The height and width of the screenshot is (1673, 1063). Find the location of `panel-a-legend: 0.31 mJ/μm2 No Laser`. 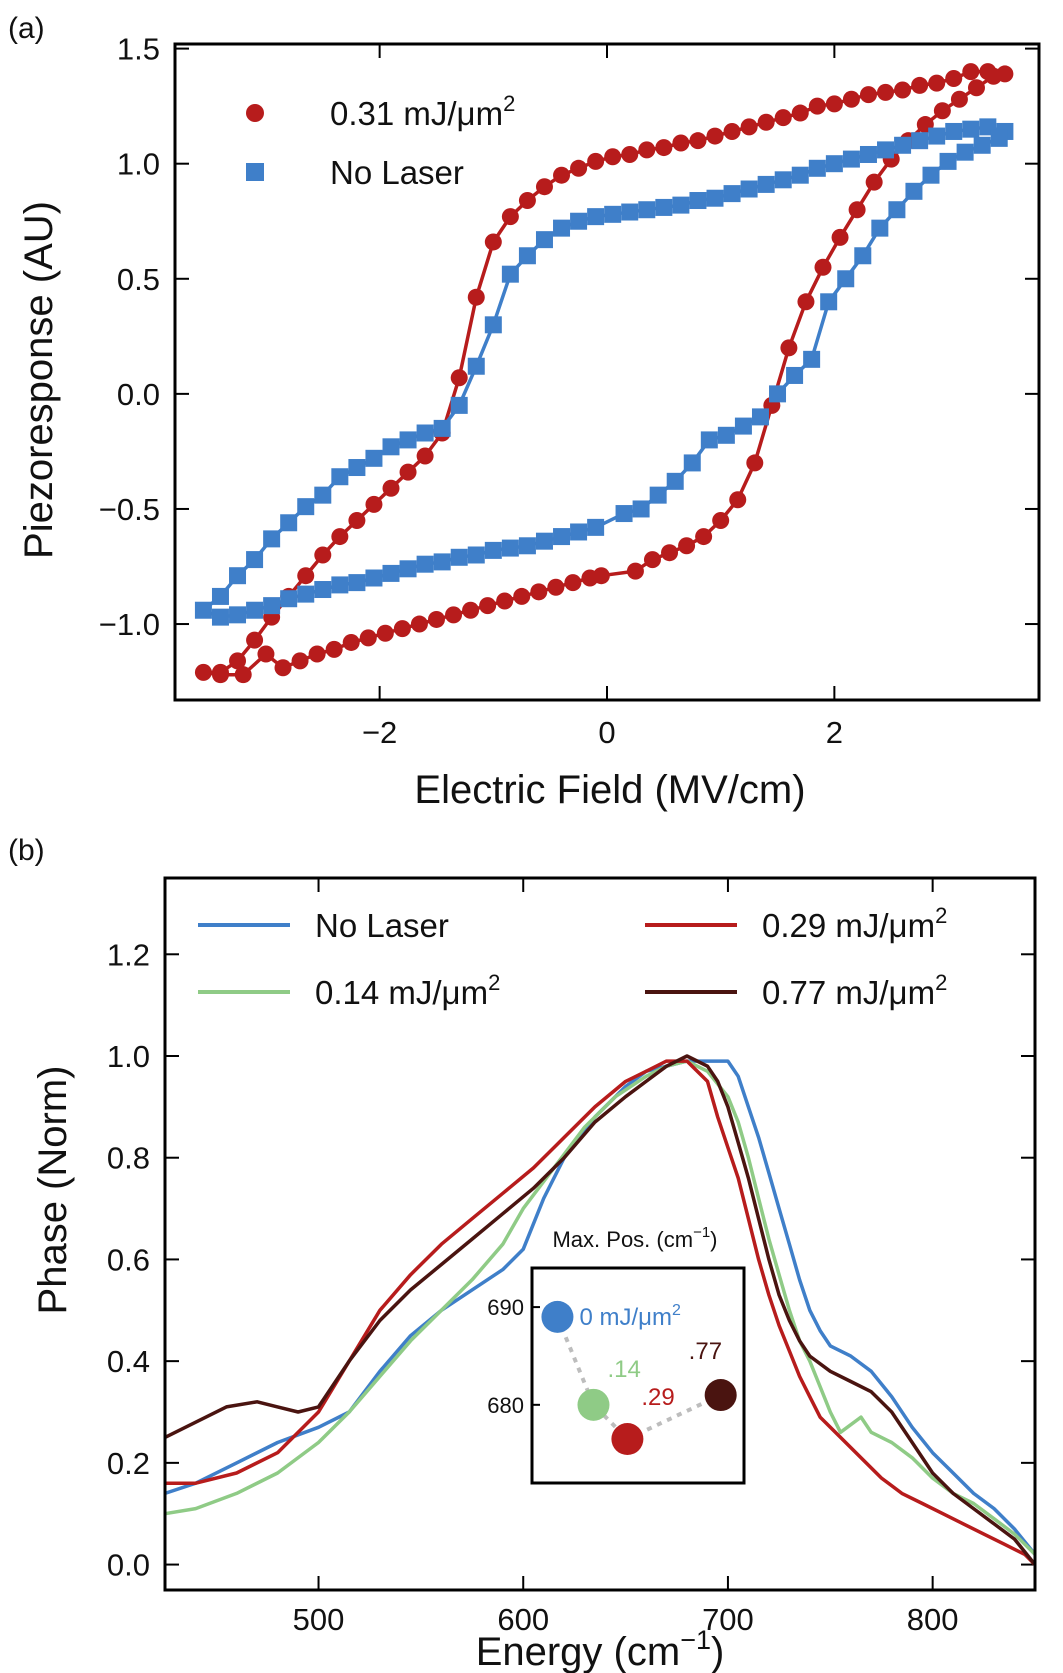

panel-a-legend: 0.31 mJ/μm2 No Laser is located at coordinates (380, 141).